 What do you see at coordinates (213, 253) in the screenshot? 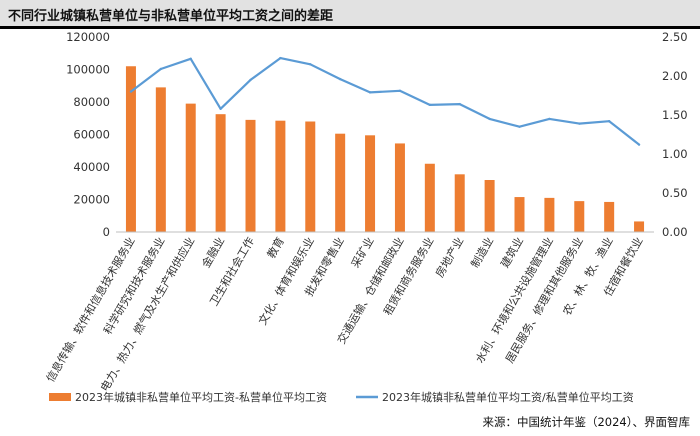
I see `category-label: 金融业` at bounding box center [213, 253].